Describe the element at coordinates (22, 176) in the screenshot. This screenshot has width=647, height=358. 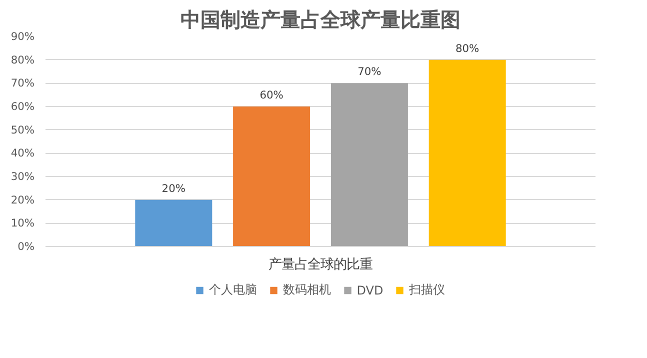
I see `y-tick-label: 30%` at that location.